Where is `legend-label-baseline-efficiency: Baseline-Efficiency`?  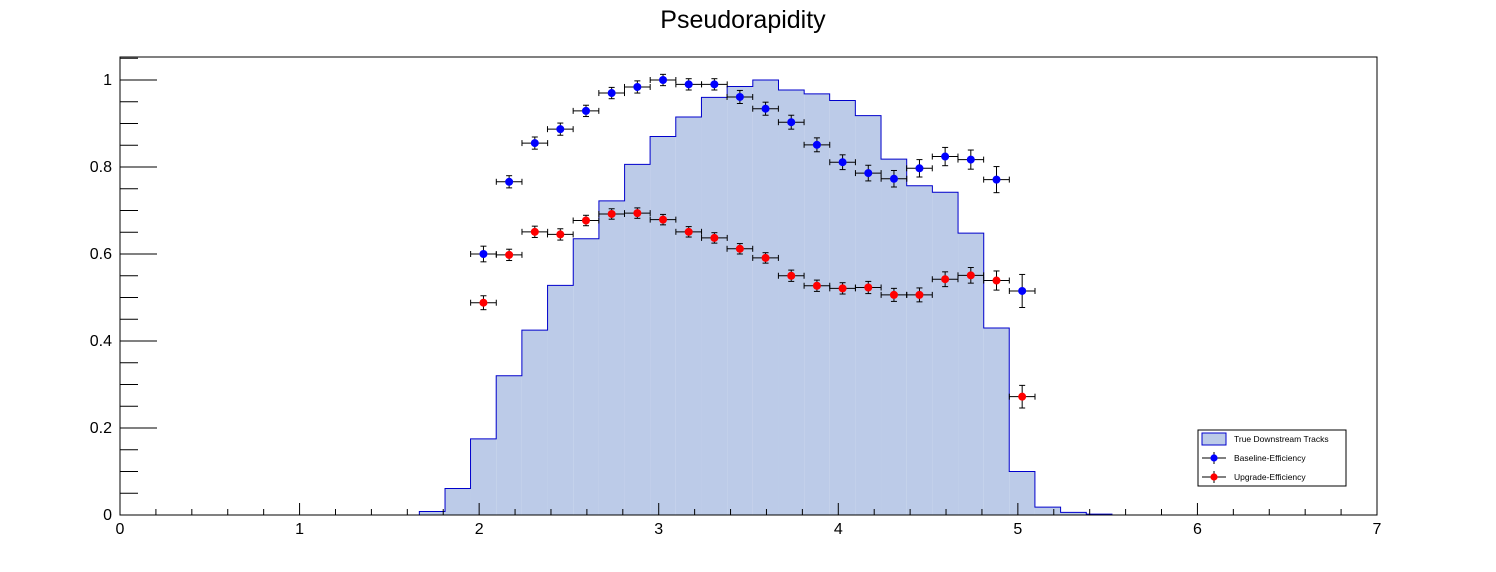
legend-label-baseline-efficiency: Baseline-Efficiency is located at coordinates (1270, 458).